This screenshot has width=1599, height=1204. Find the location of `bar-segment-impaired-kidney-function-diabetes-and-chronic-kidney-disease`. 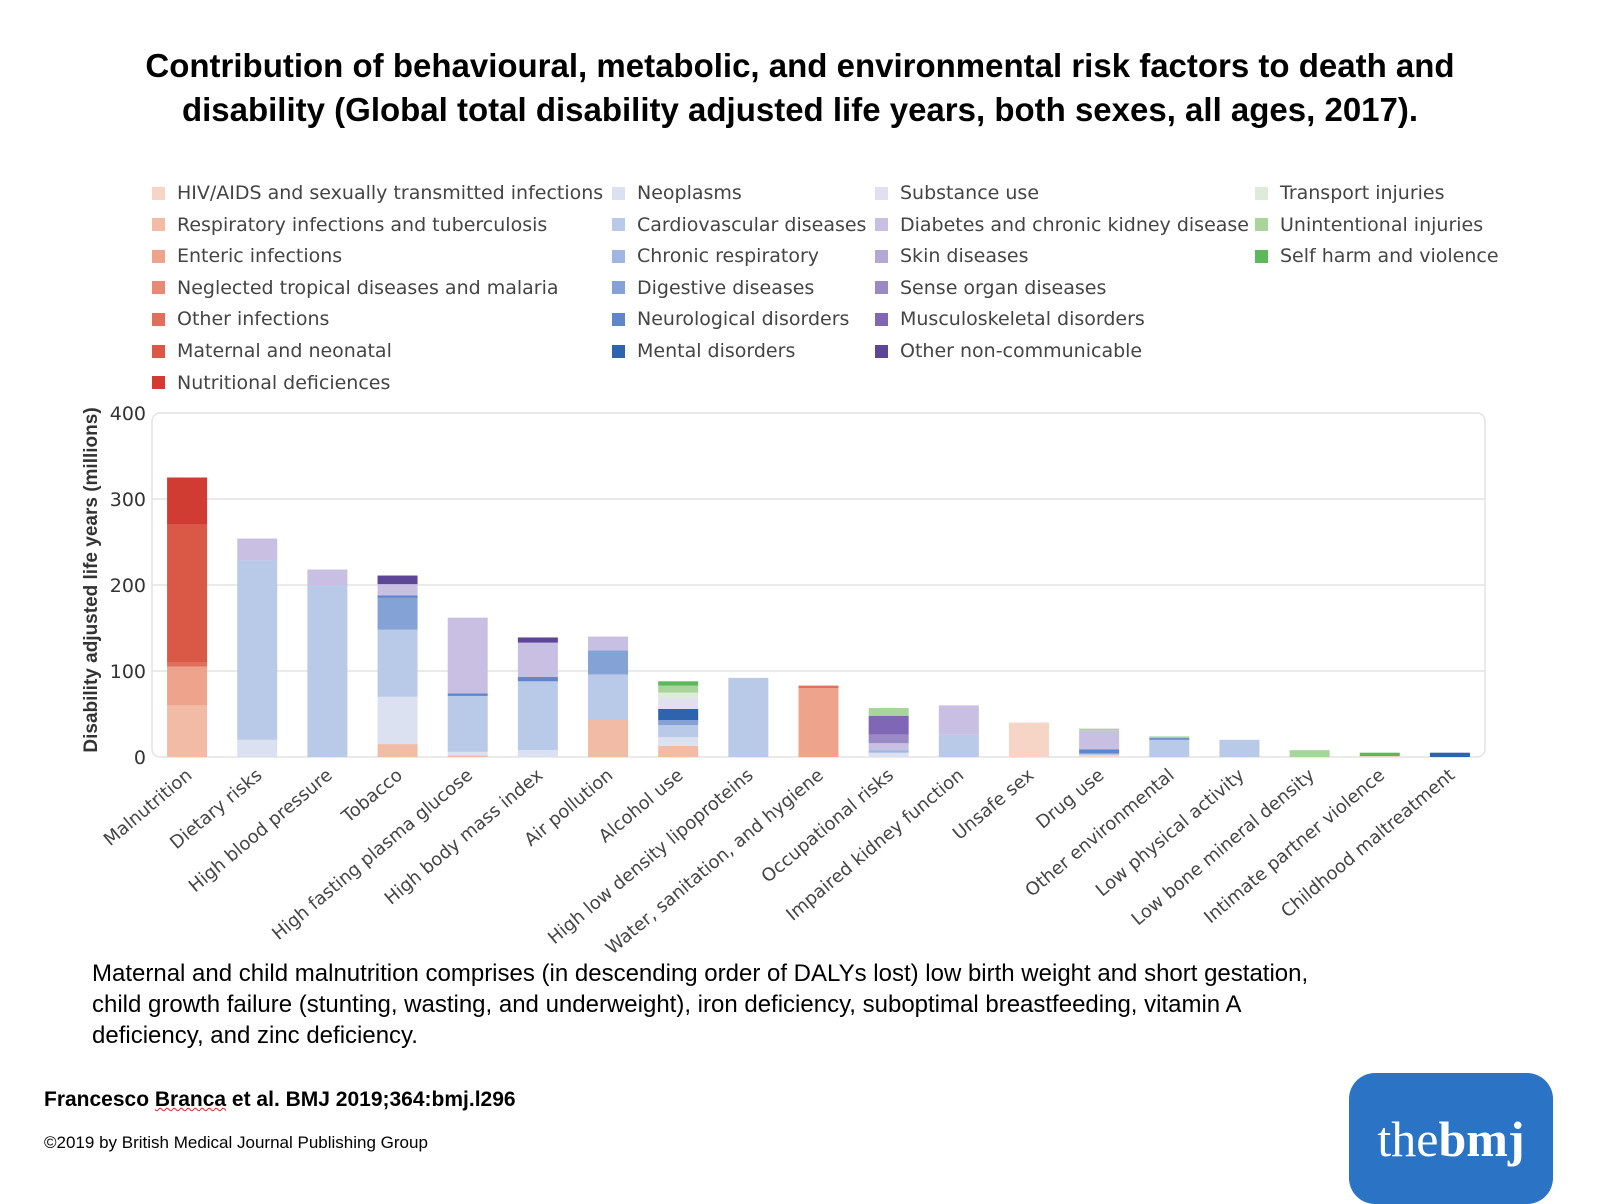

bar-segment-impaired-kidney-function-diabetes-and-chronic-kidney-disease is located at coordinates (958, 720).